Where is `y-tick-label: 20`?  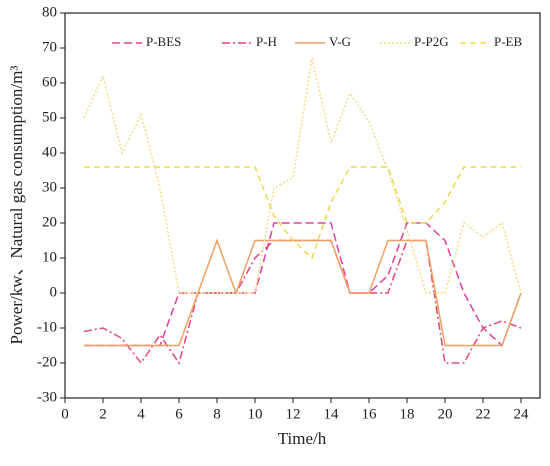 y-tick-label: 20 is located at coordinates (49, 222).